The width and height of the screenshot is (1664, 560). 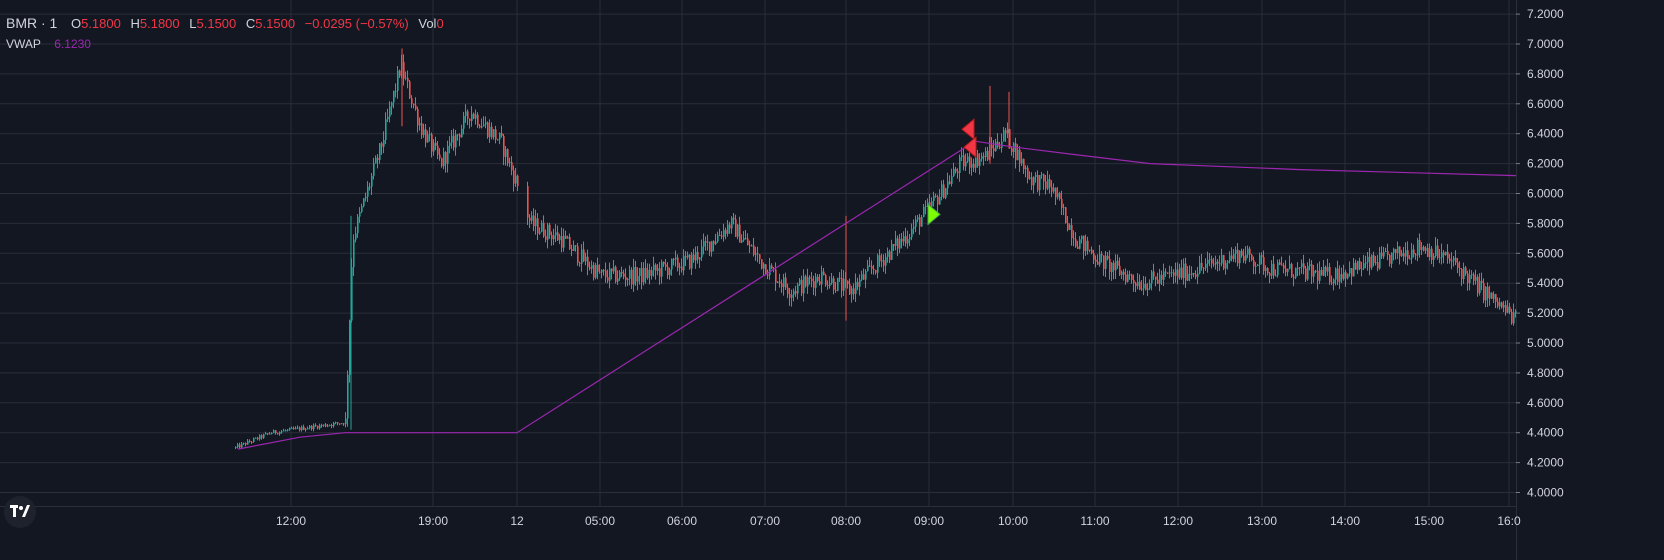 What do you see at coordinates (48, 44) in the screenshot?
I see `vwap-legend: VWAP 6.1230` at bounding box center [48, 44].